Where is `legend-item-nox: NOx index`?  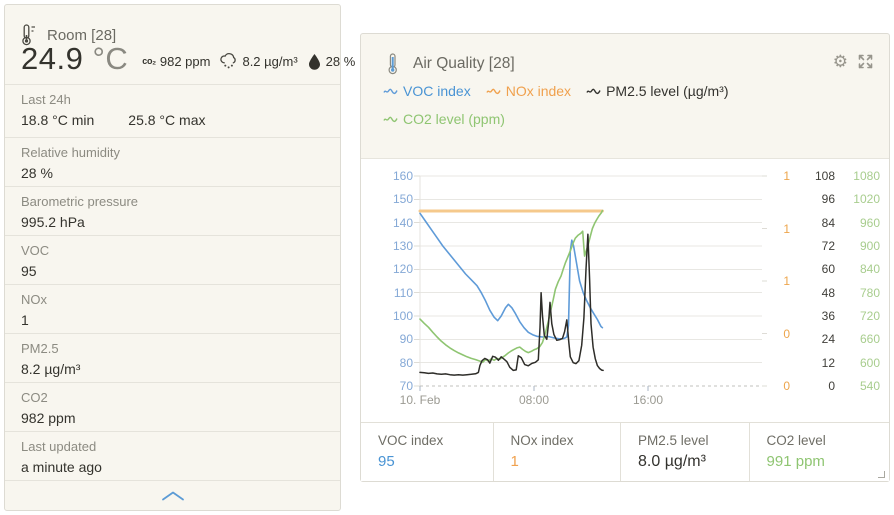 legend-item-nox: NOx index is located at coordinates (528, 91).